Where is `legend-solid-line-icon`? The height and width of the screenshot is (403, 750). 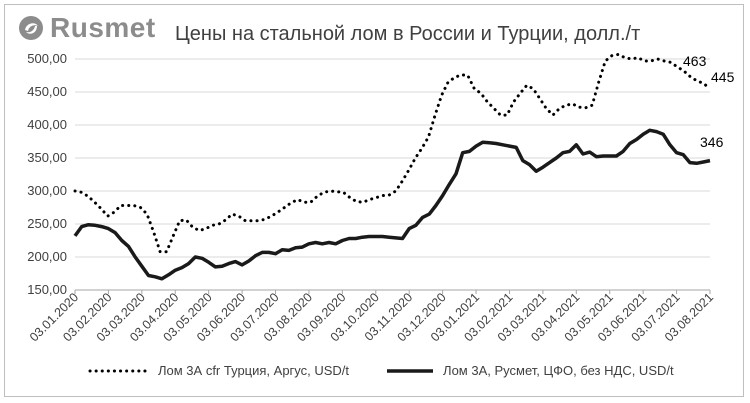
legend-solid-line-icon is located at coordinates (410, 370).